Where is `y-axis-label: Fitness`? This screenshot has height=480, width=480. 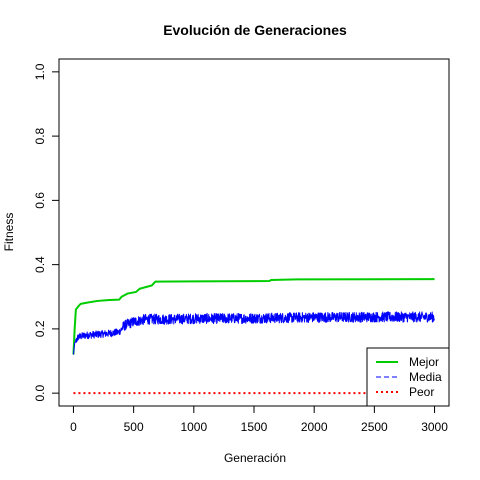
y-axis-label: Fitness is located at coordinates (9, 232).